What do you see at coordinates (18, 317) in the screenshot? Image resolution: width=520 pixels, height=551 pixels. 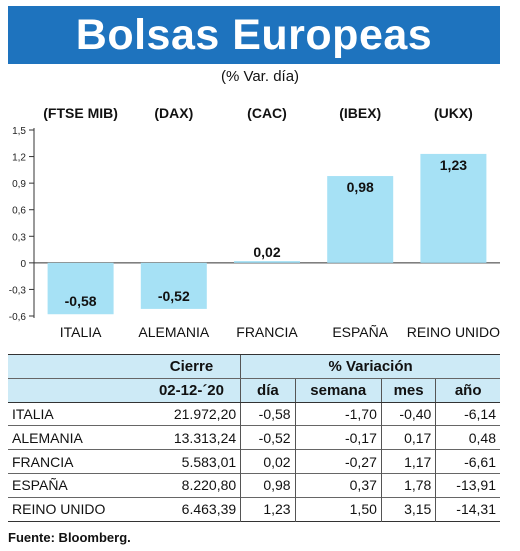 I see `y-tick-label: -0,6` at bounding box center [18, 317].